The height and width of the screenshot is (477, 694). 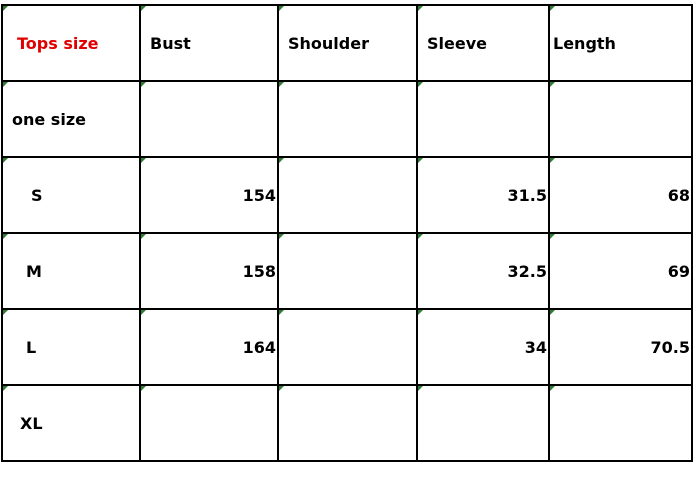 What do you see at coordinates (620, 43) in the screenshot?
I see `header-length: Length` at bounding box center [620, 43].